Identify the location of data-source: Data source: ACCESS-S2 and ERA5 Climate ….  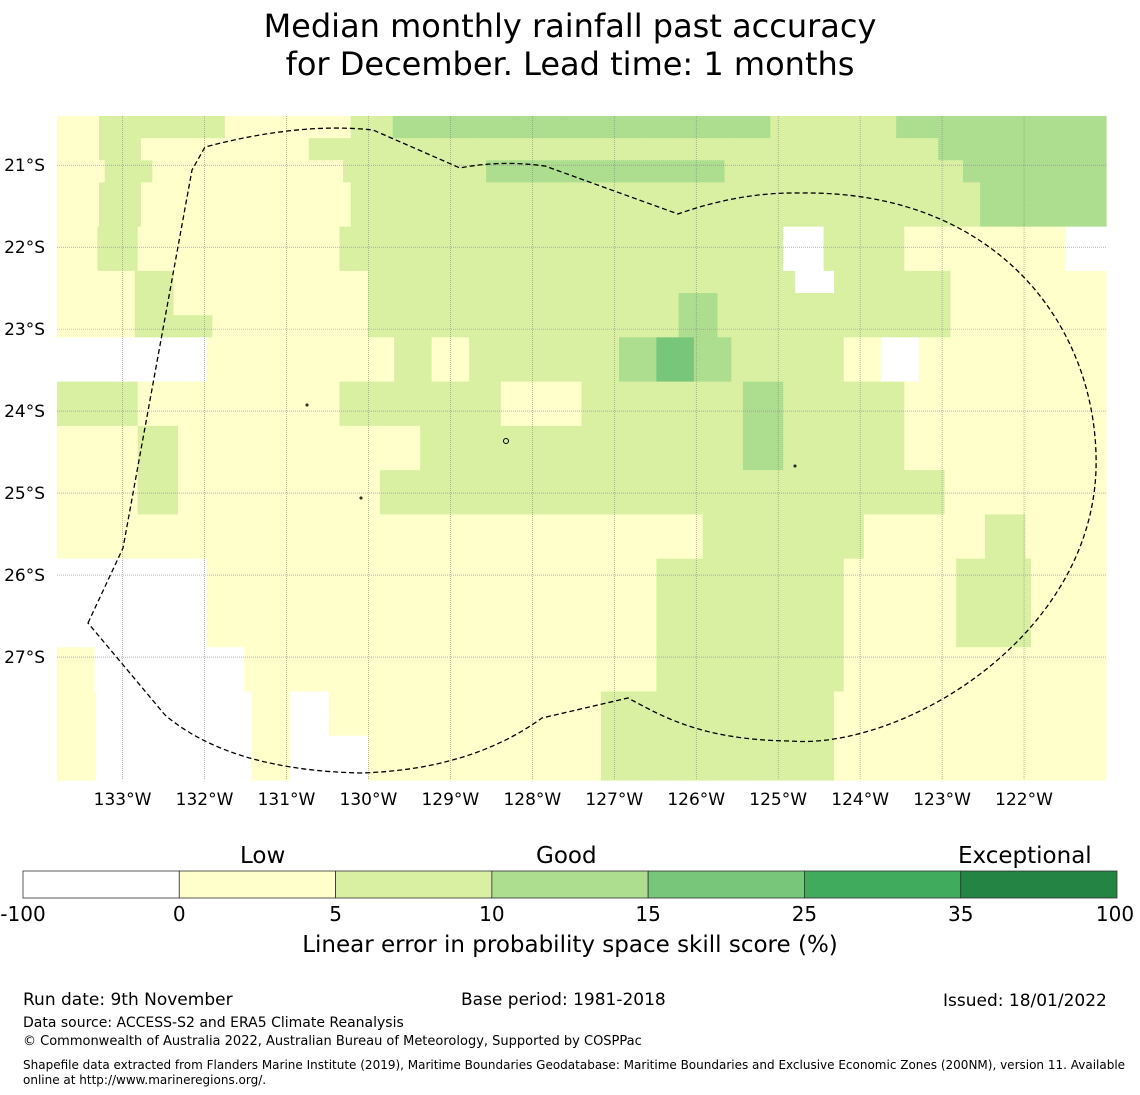
(213, 1023).